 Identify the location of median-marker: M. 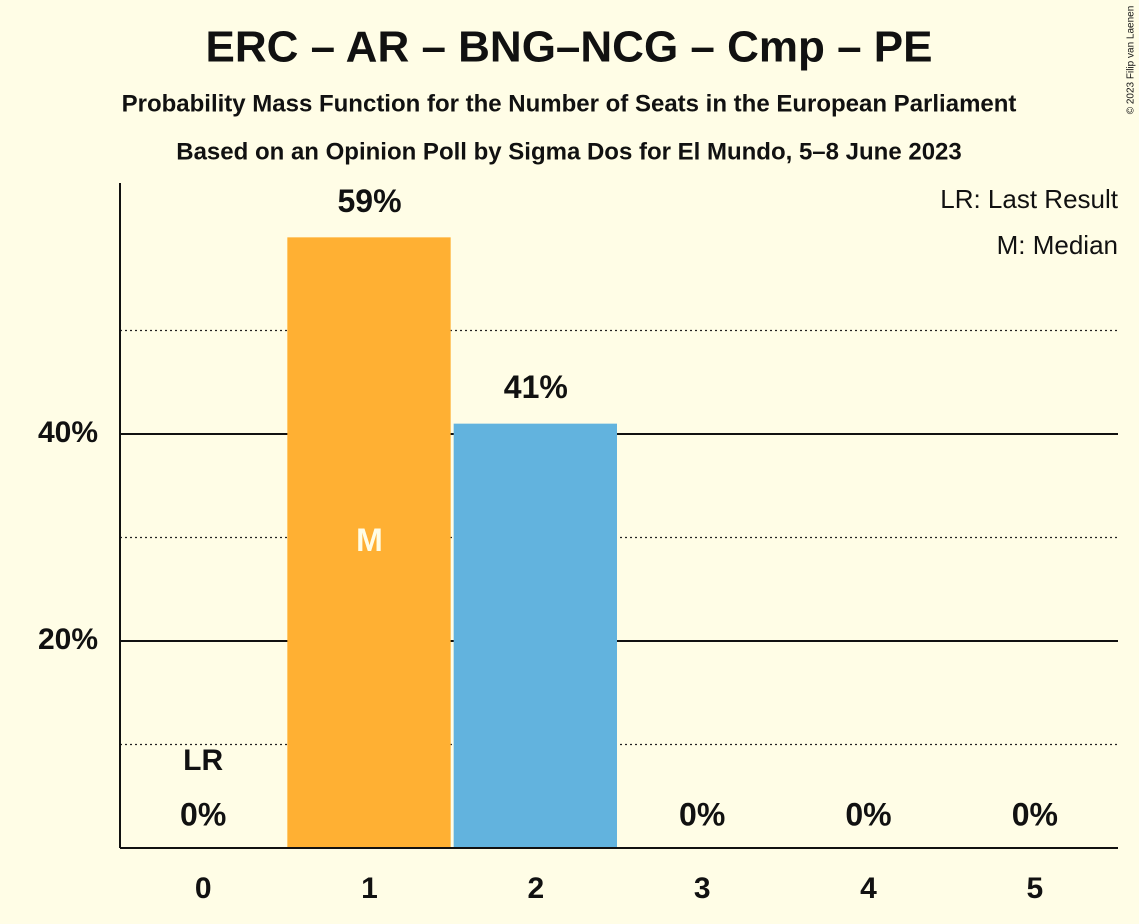
(369, 540).